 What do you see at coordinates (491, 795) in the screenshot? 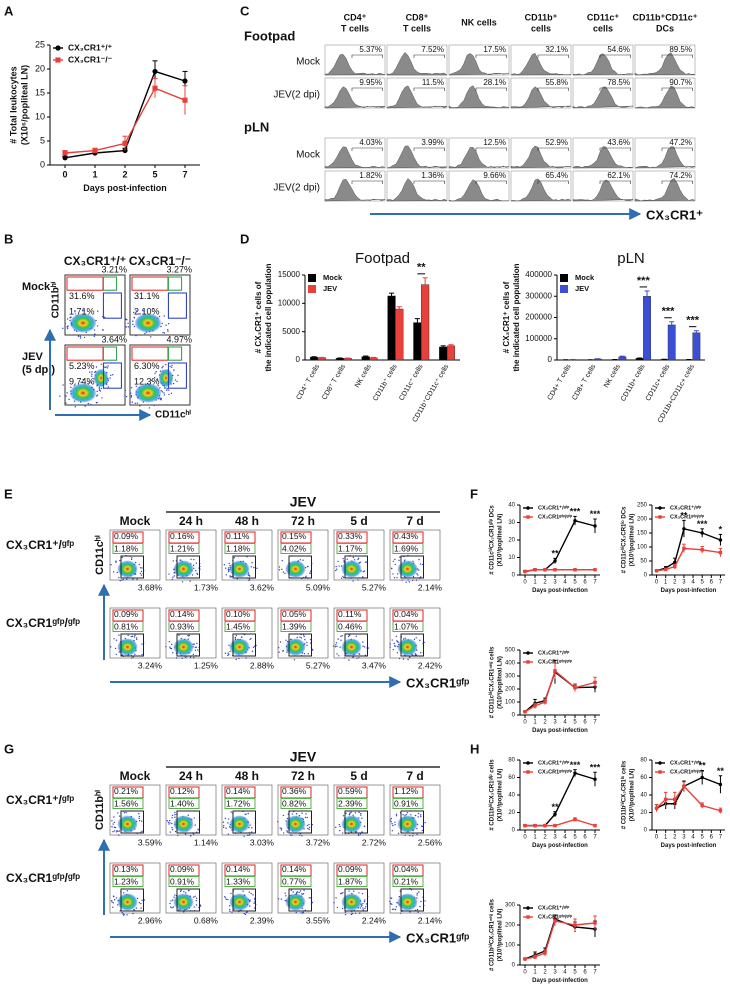
I see `y-axis-label: # CD11bʰⁱCX₃CR1ᵍᶠᵖ cells` at bounding box center [491, 795].